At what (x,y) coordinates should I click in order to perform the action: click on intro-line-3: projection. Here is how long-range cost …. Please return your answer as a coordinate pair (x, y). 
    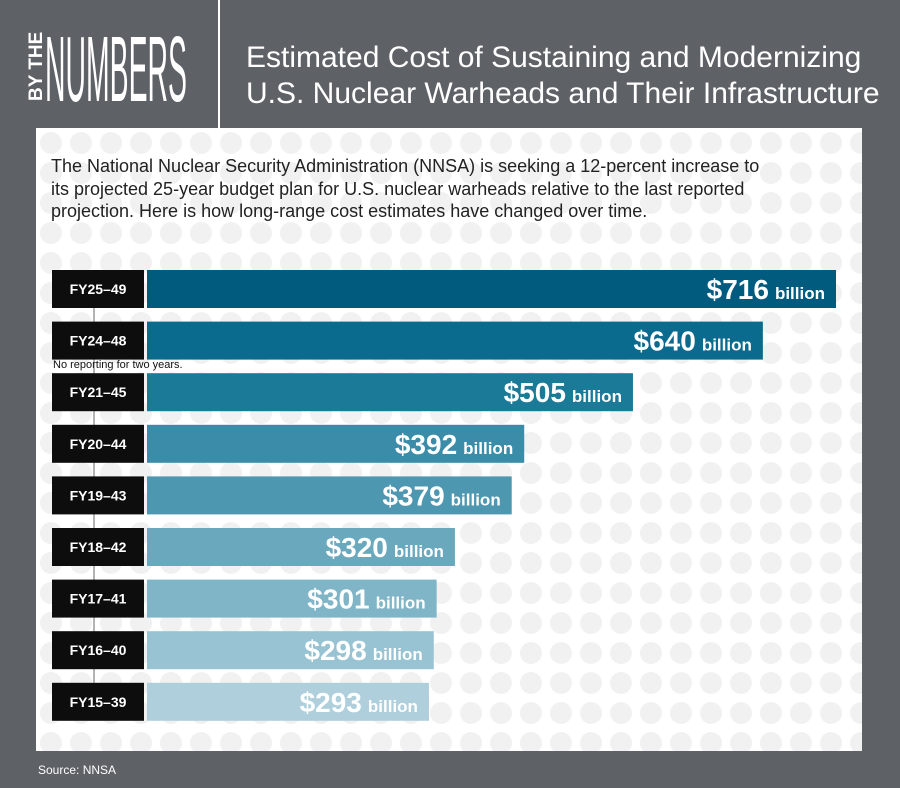
    Looking at the image, I should click on (349, 211).